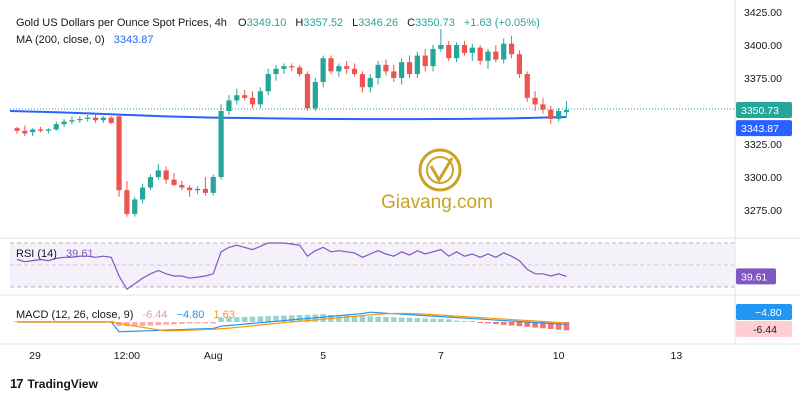 The width and height of the screenshot is (800, 400). What do you see at coordinates (242, 23) in the screenshot?
I see `open-label: O` at bounding box center [242, 23].